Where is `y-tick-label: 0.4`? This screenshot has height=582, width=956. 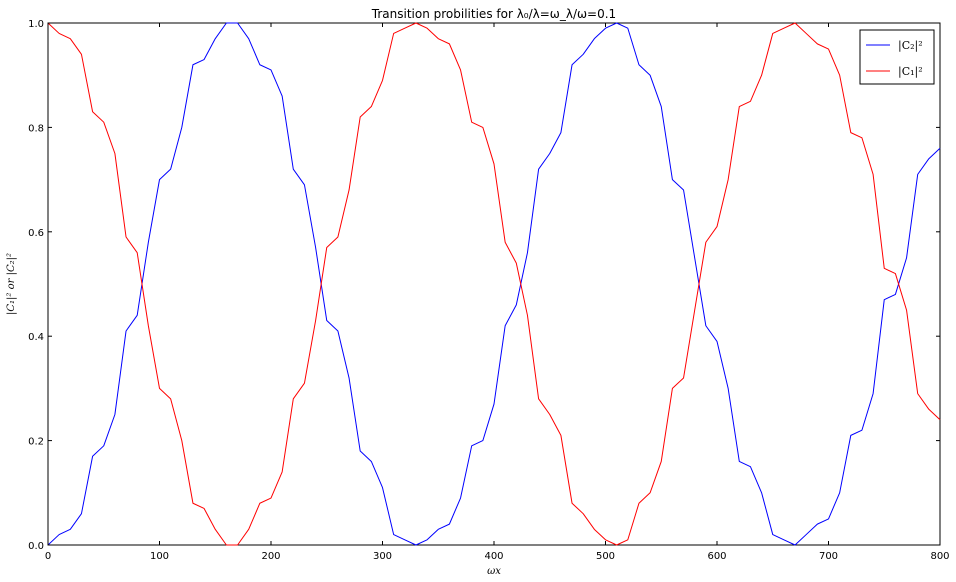 y-tick-label: 0.4 is located at coordinates (36, 337).